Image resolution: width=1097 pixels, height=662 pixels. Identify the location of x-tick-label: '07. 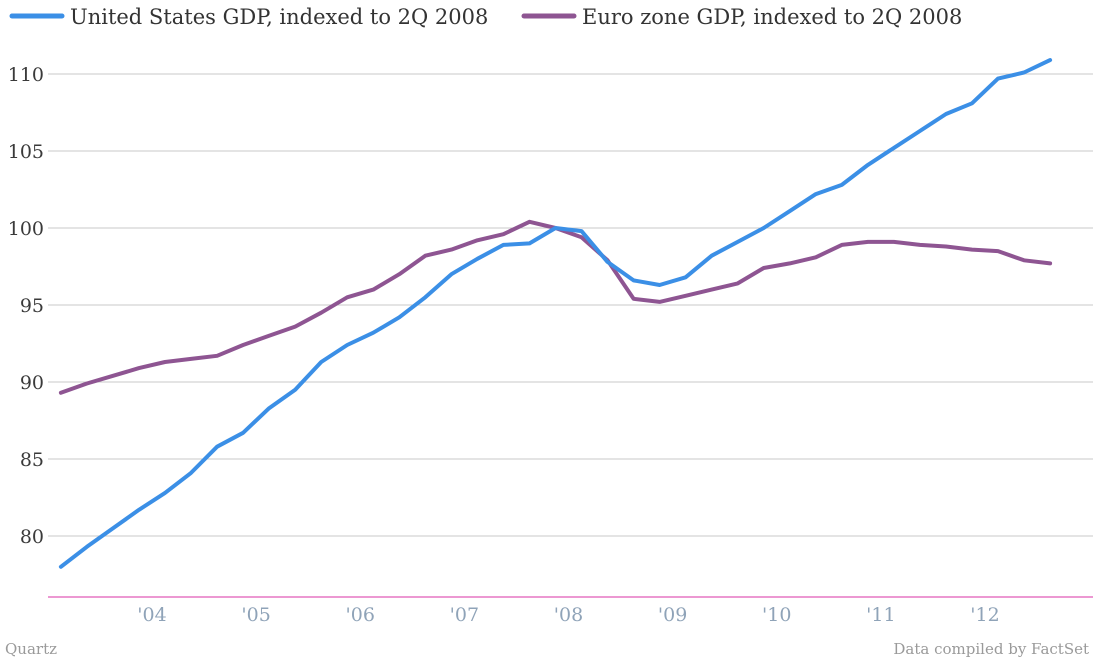
(464, 615).